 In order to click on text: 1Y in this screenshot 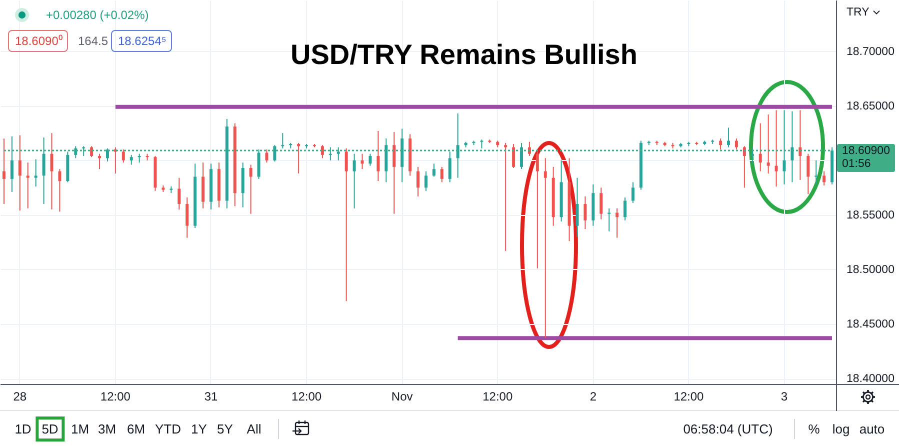, I will do `click(199, 429)`.